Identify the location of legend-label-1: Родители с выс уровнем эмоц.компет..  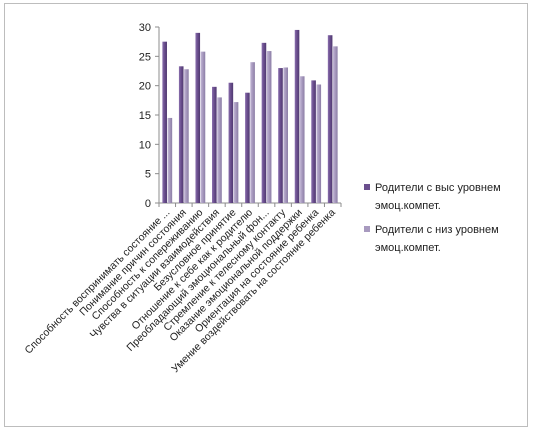
(438, 197).